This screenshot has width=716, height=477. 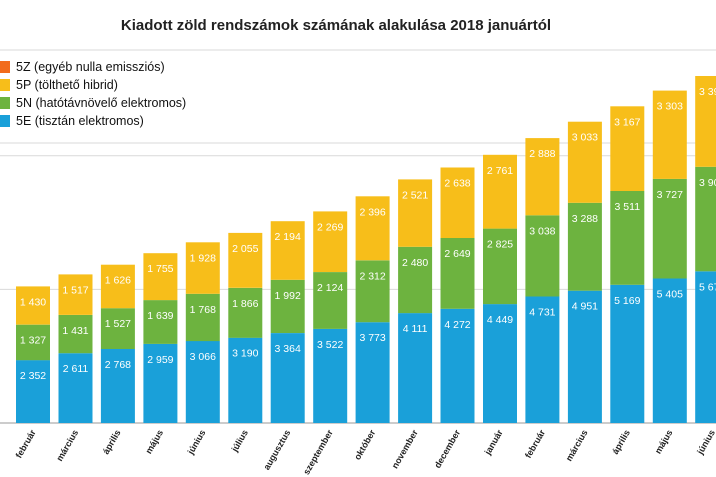 I want to click on bar-value-label: 2 825, so click(x=500, y=245).